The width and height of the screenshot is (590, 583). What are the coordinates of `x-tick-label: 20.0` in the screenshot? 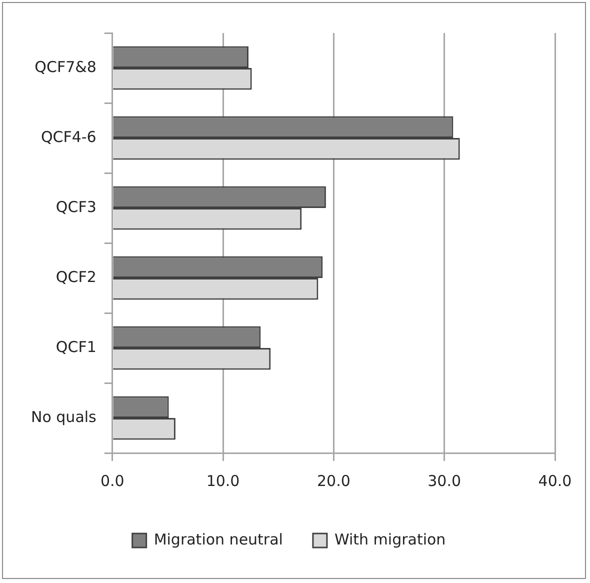 It's located at (333, 481).